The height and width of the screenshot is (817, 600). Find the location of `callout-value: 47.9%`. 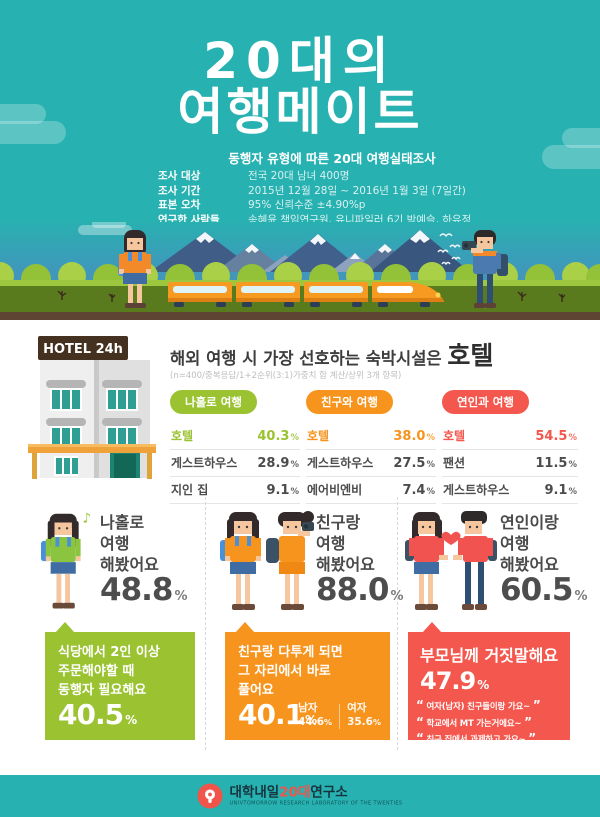

callout-value: 47.9% is located at coordinates (455, 681).